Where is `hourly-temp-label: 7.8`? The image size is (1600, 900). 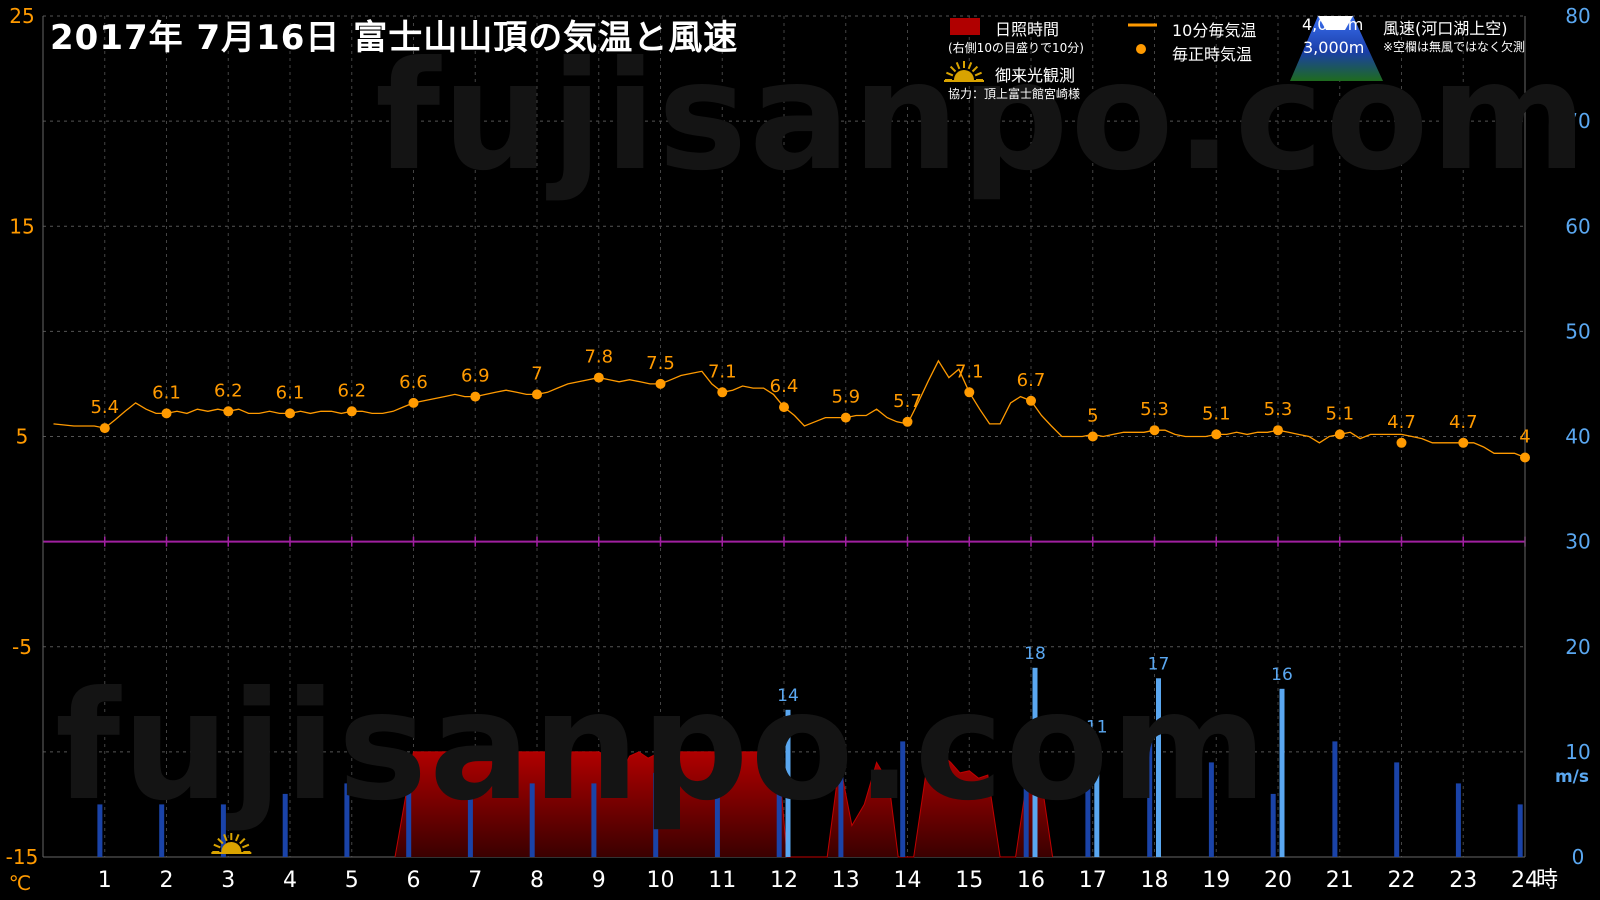
hourly-temp-label: 7.8 is located at coordinates (598, 357).